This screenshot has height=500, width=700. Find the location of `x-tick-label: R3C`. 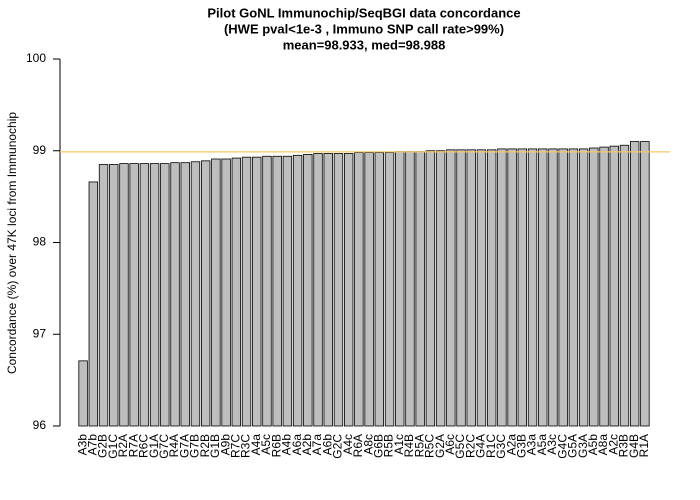

x-tick-label: R3C is located at coordinates (246, 446).